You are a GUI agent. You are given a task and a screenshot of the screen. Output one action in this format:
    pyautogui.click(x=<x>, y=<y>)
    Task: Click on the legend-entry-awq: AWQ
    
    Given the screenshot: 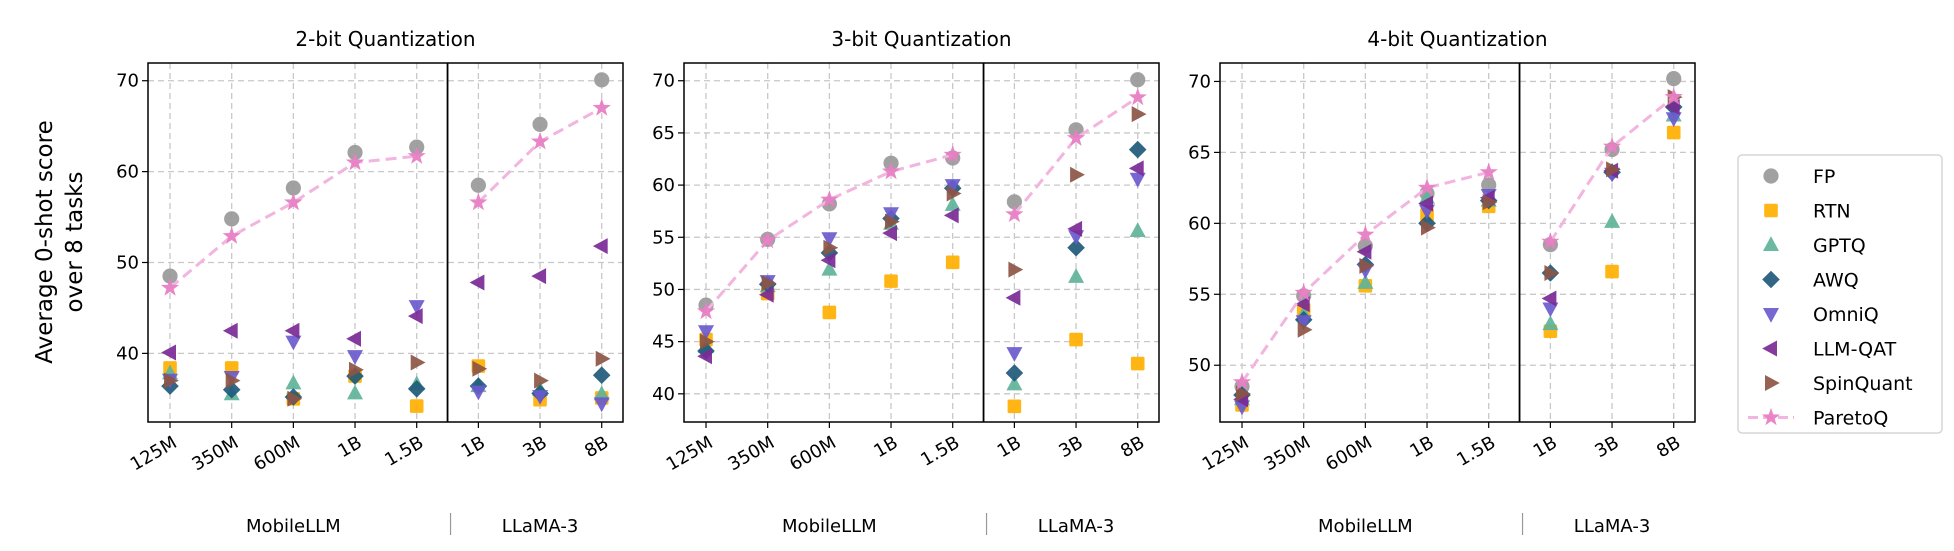 What is the action you would take?
    pyautogui.click(x=1810, y=281)
    